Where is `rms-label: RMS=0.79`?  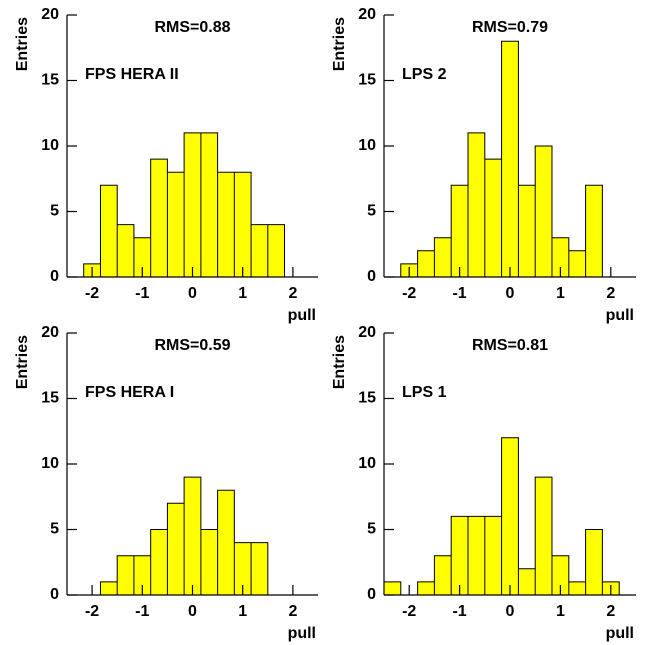
rms-label: RMS=0.79 is located at coordinates (510, 27).